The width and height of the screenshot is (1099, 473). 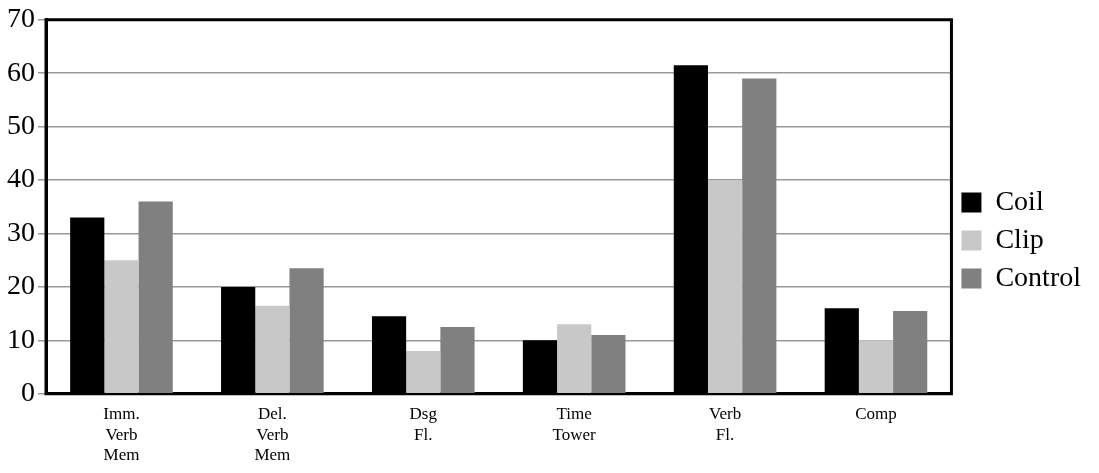 What do you see at coordinates (1019, 200) in the screenshot?
I see `legend-label: Coil` at bounding box center [1019, 200].